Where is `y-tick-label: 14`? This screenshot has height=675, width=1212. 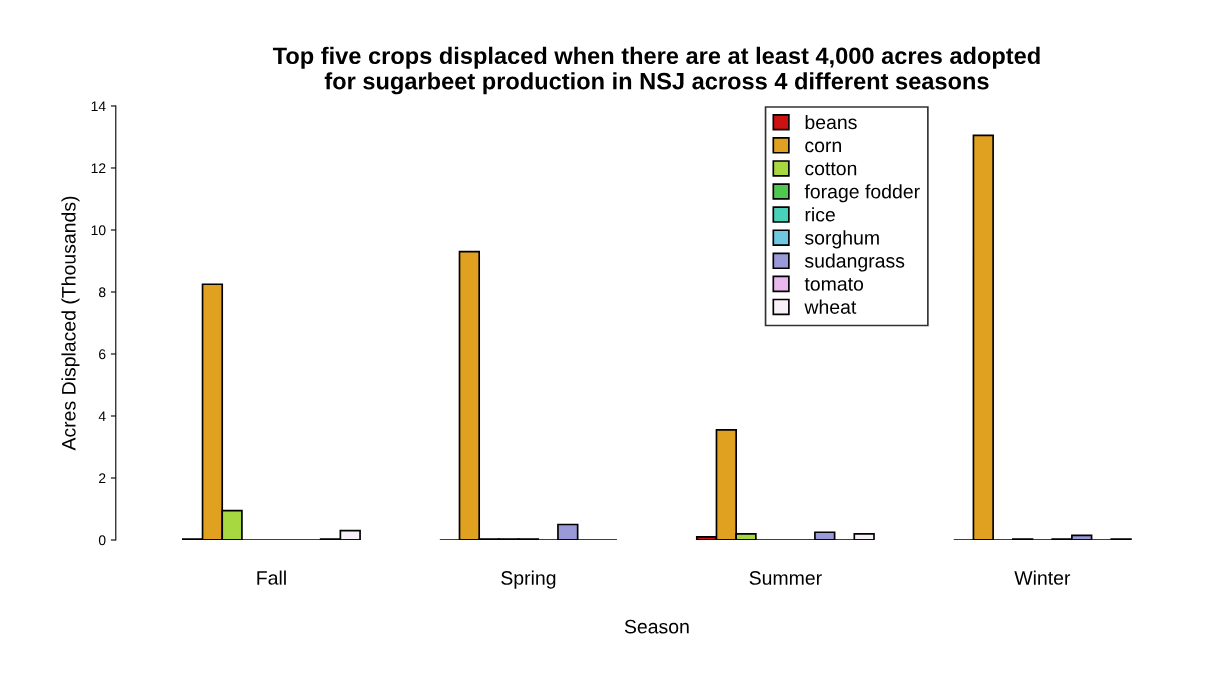
y-tick-label: 14 is located at coordinates (98, 106).